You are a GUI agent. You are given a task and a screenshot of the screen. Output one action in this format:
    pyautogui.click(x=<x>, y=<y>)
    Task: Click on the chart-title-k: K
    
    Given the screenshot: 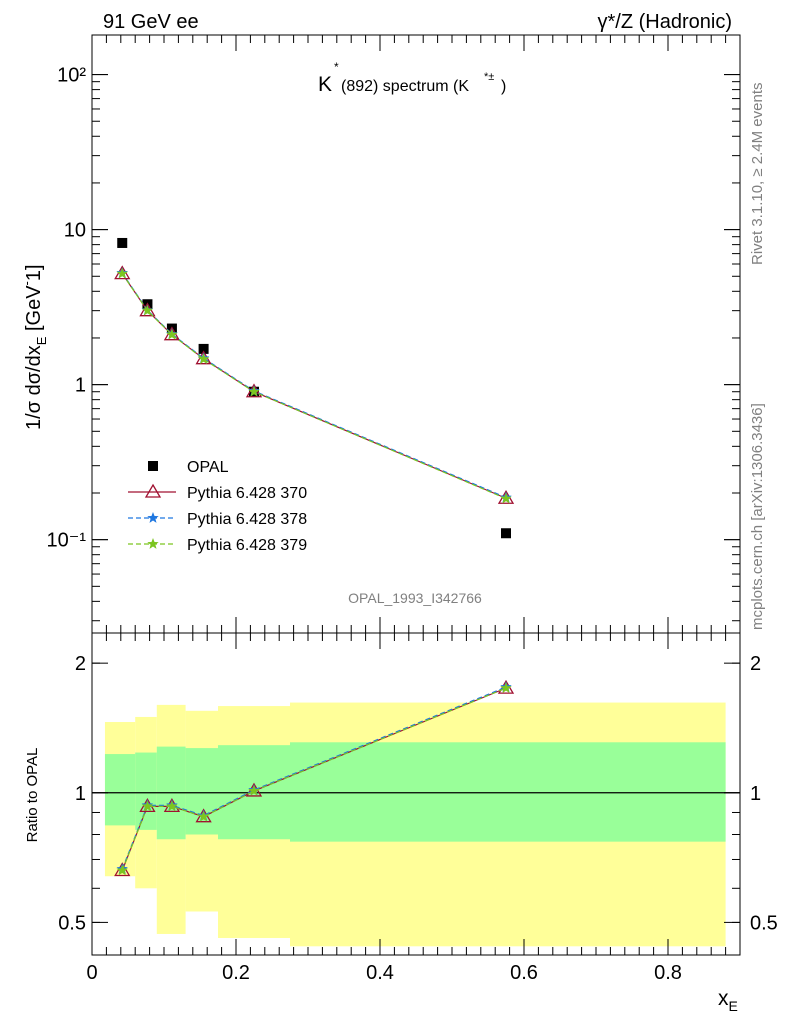 What is the action you would take?
    pyautogui.click(x=325, y=84)
    